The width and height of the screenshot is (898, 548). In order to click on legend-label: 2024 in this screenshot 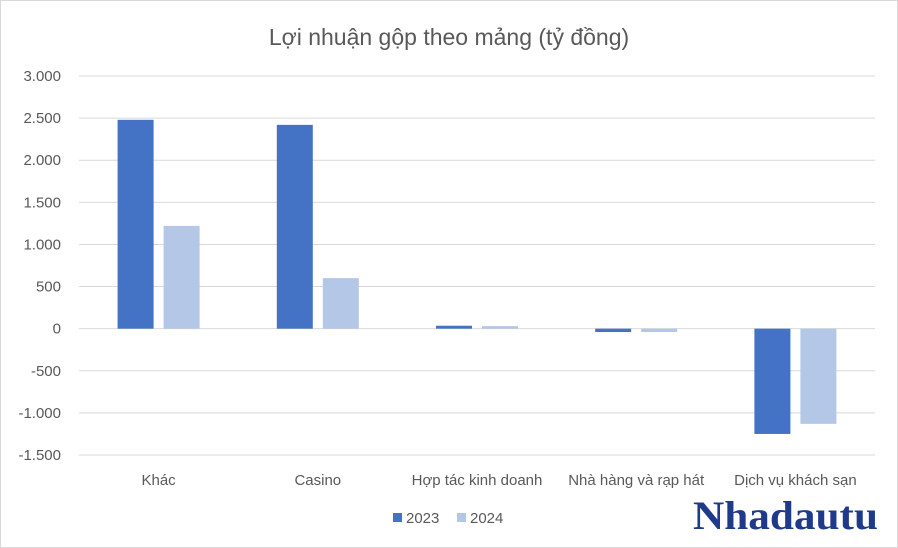, I will do `click(486, 518)`.